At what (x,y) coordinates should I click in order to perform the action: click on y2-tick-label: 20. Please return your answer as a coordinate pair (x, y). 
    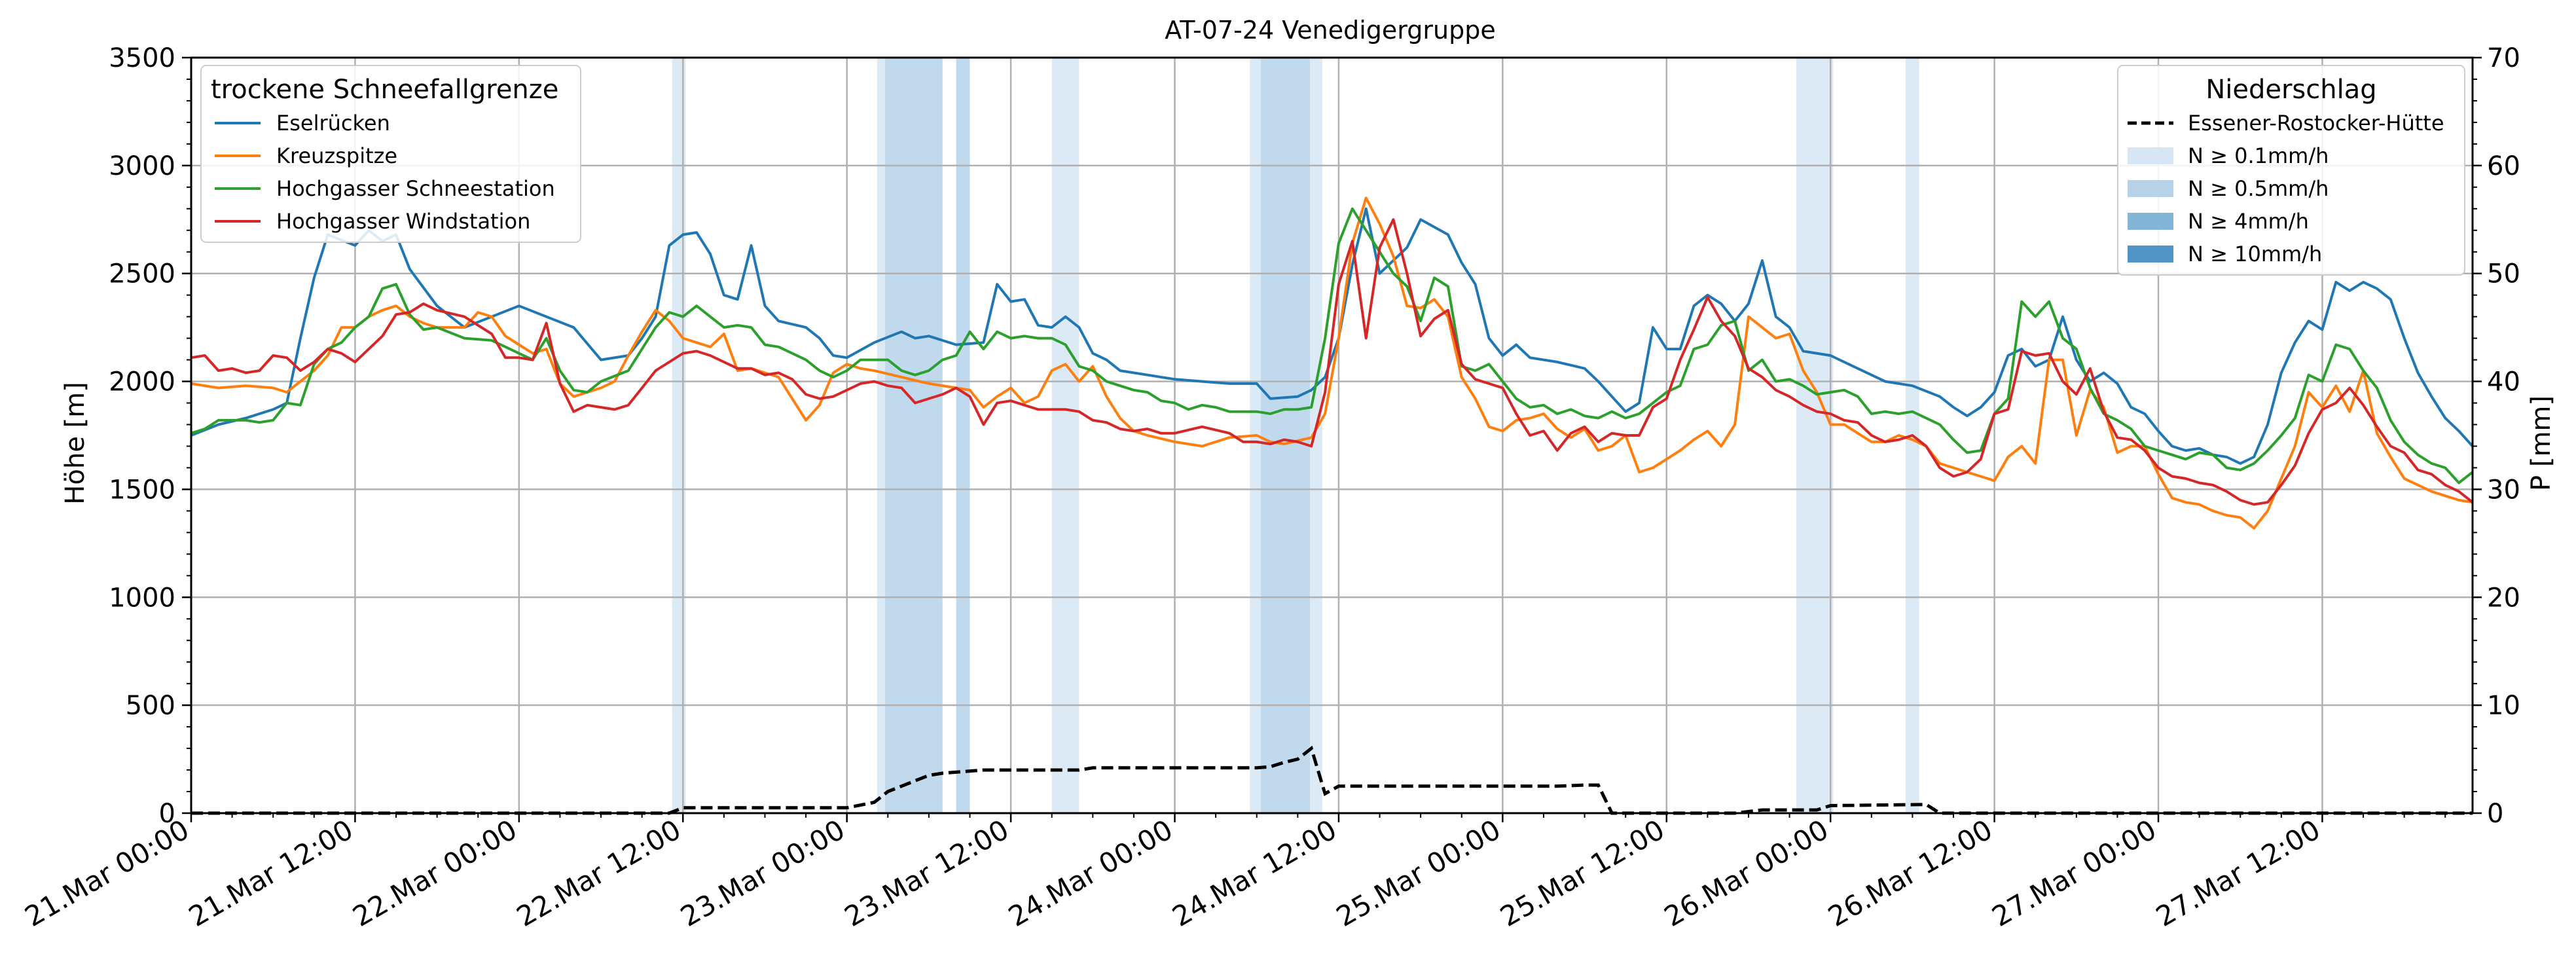
    Looking at the image, I should click on (2503, 598).